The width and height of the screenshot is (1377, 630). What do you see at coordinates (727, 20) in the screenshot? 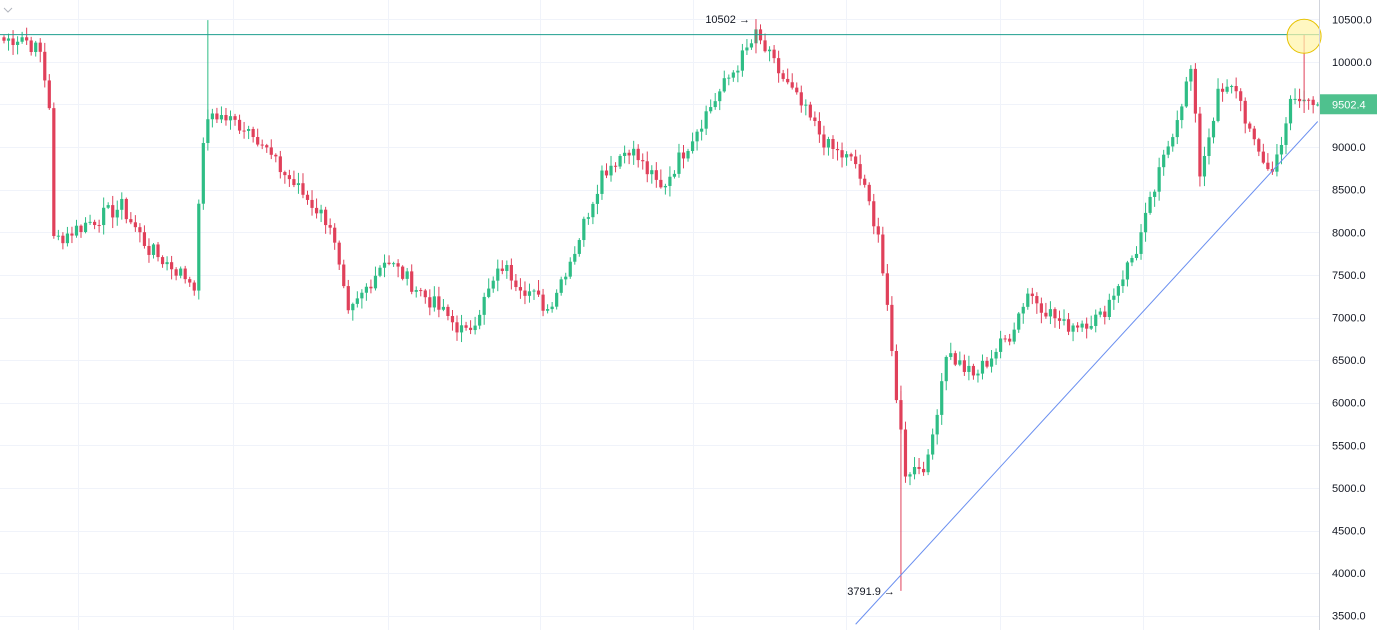
I see `price-annotation-label: 10502 →` at bounding box center [727, 20].